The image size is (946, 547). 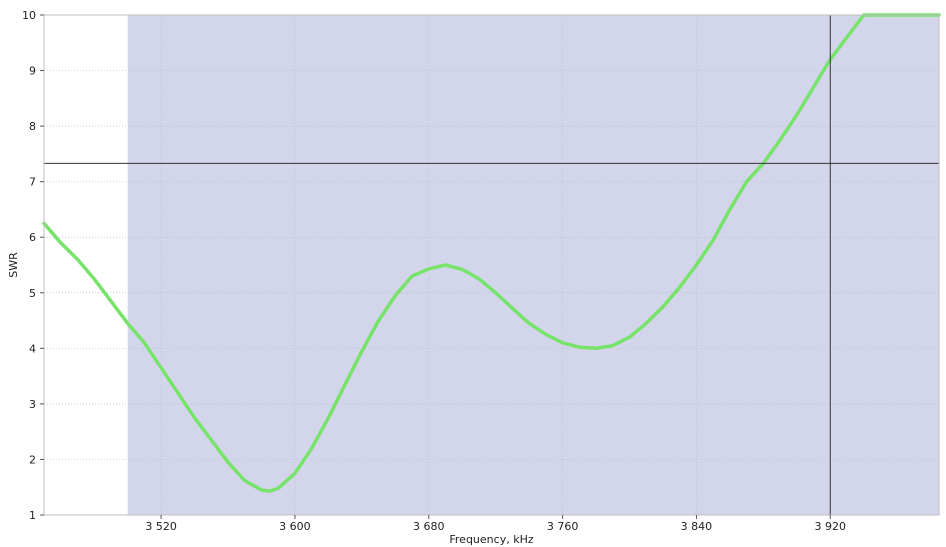 I want to click on y-tick-label: 8, so click(x=32, y=126).